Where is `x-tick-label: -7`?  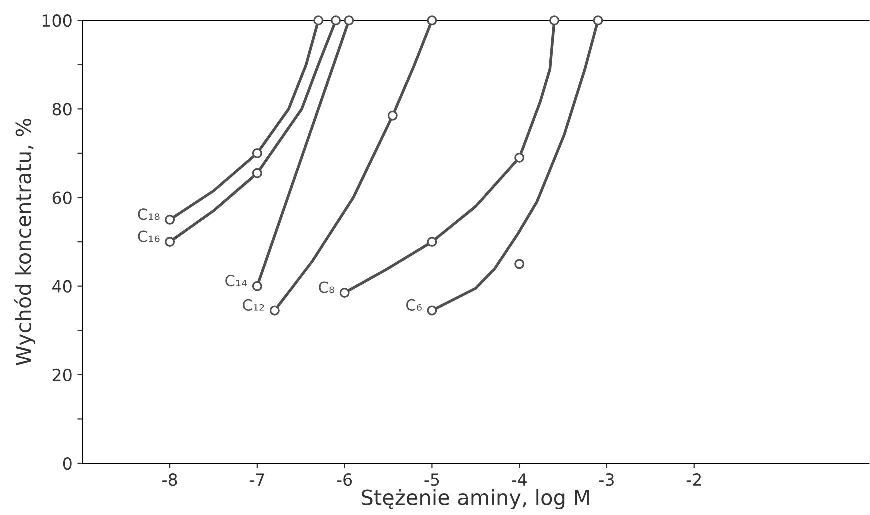
x-tick-label: -7 is located at coordinates (257, 480).